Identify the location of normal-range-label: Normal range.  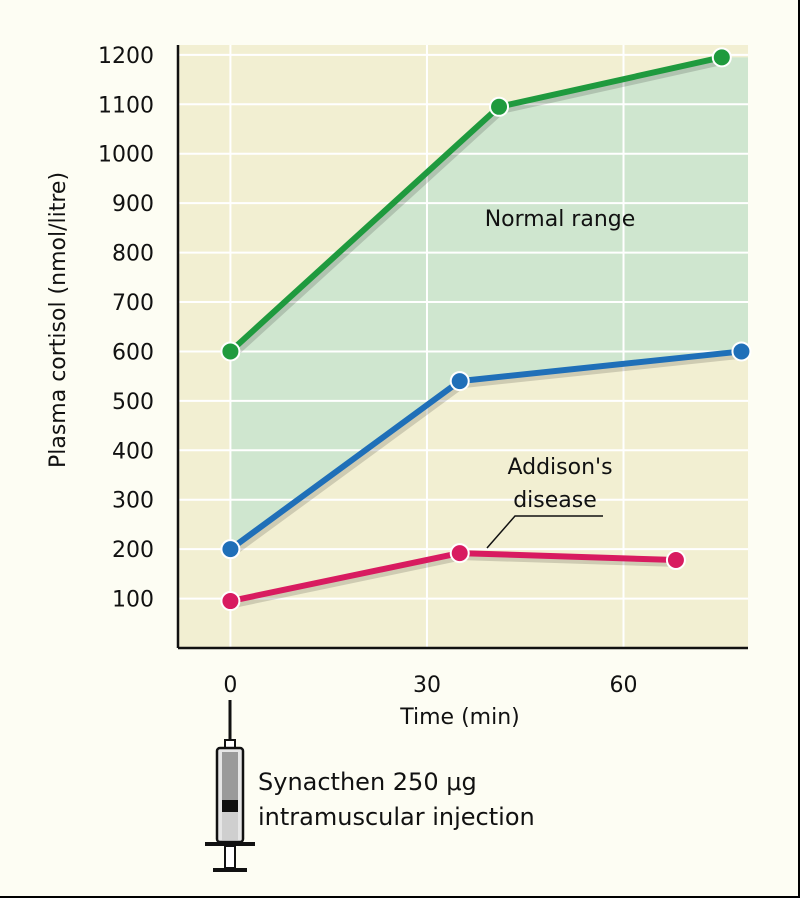
(560, 219).